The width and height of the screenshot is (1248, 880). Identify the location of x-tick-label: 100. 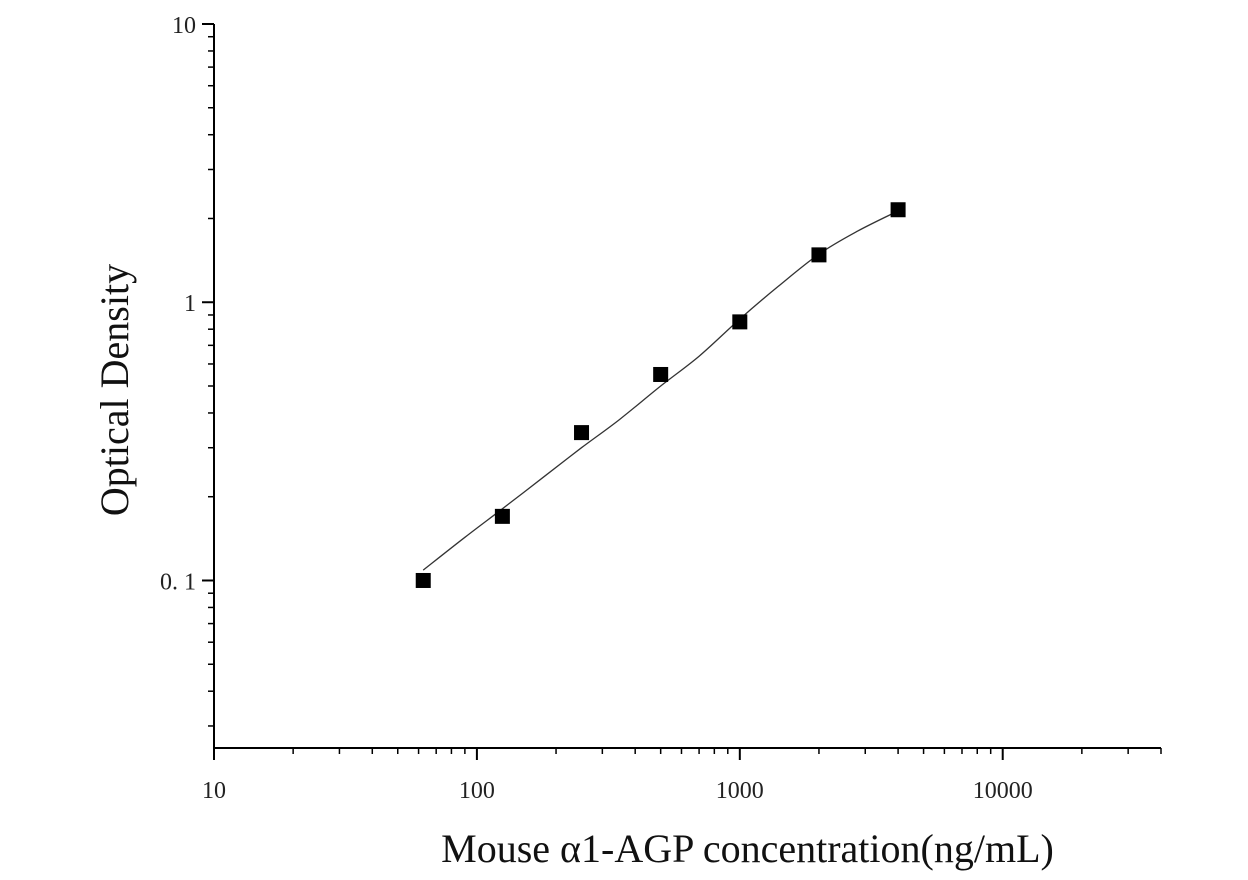
(477, 791).